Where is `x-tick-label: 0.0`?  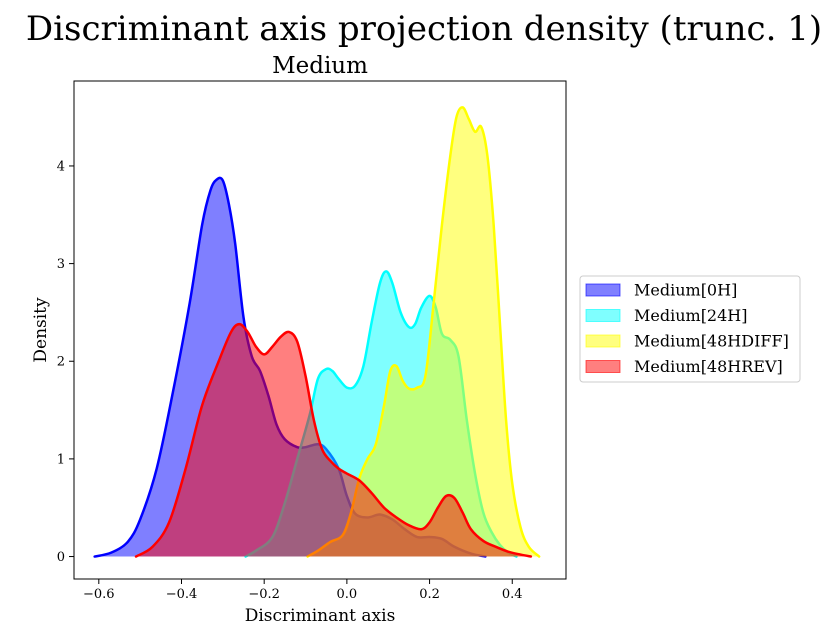
x-tick-label: 0.0 is located at coordinates (347, 594).